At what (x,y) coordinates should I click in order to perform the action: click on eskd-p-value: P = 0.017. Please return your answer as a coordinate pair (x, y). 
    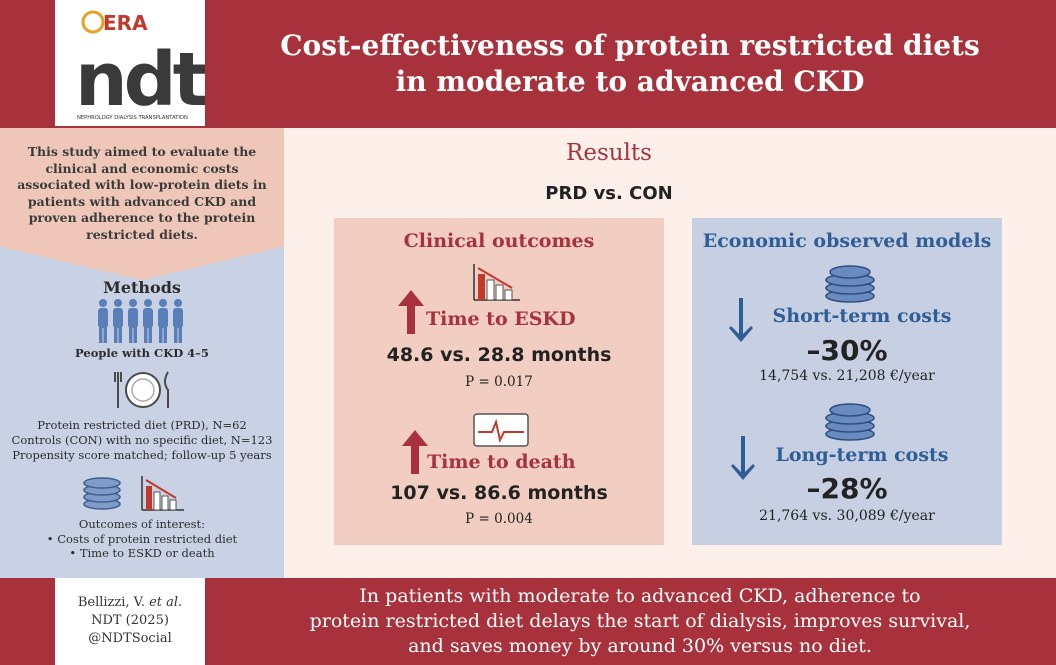
    Looking at the image, I should click on (499, 382).